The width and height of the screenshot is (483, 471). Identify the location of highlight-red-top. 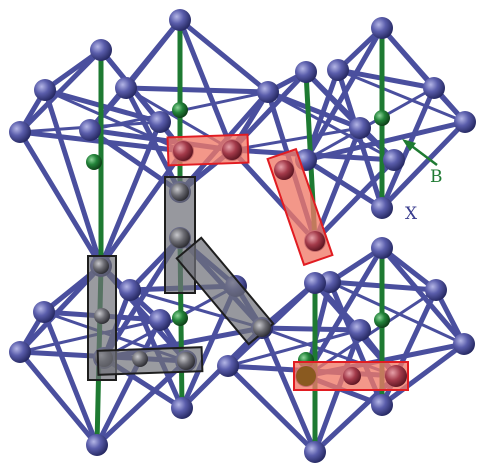
(208, 150).